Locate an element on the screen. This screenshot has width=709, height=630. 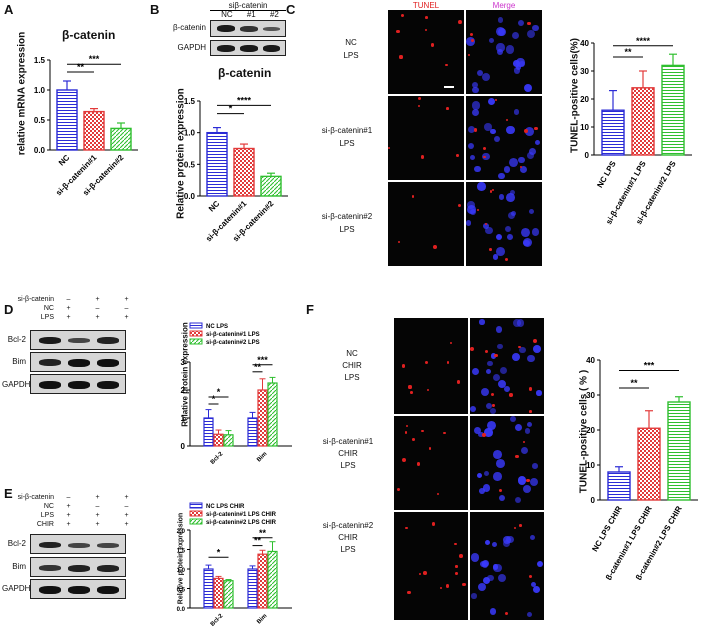
panel-d-letter: D is located at coordinates (9, 309).